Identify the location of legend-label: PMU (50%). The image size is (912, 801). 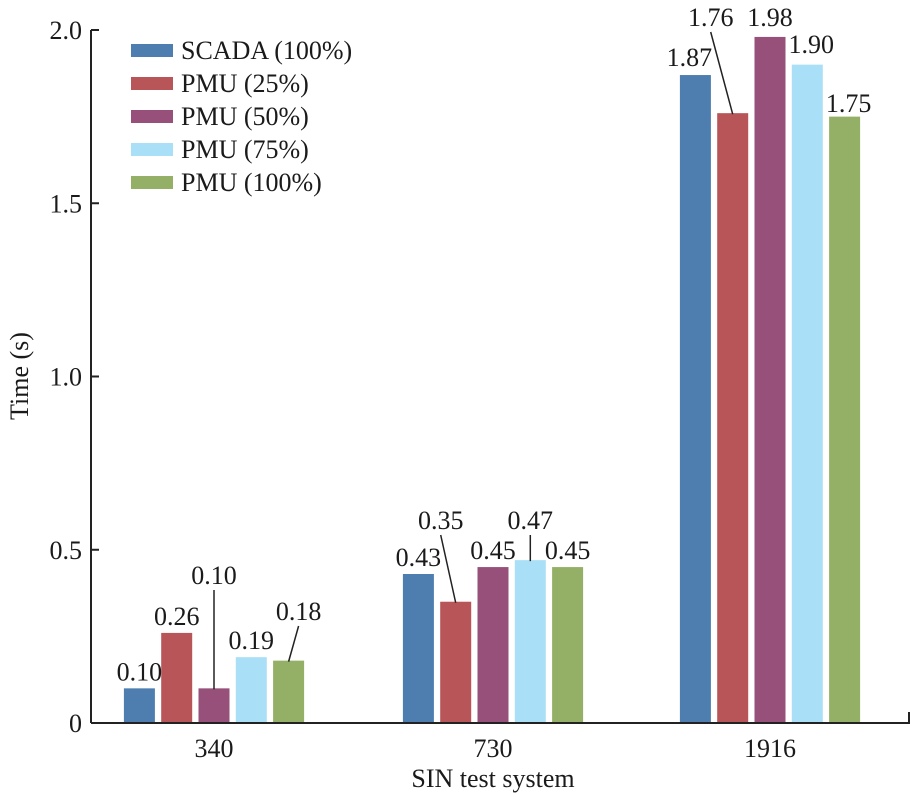
(245, 116).